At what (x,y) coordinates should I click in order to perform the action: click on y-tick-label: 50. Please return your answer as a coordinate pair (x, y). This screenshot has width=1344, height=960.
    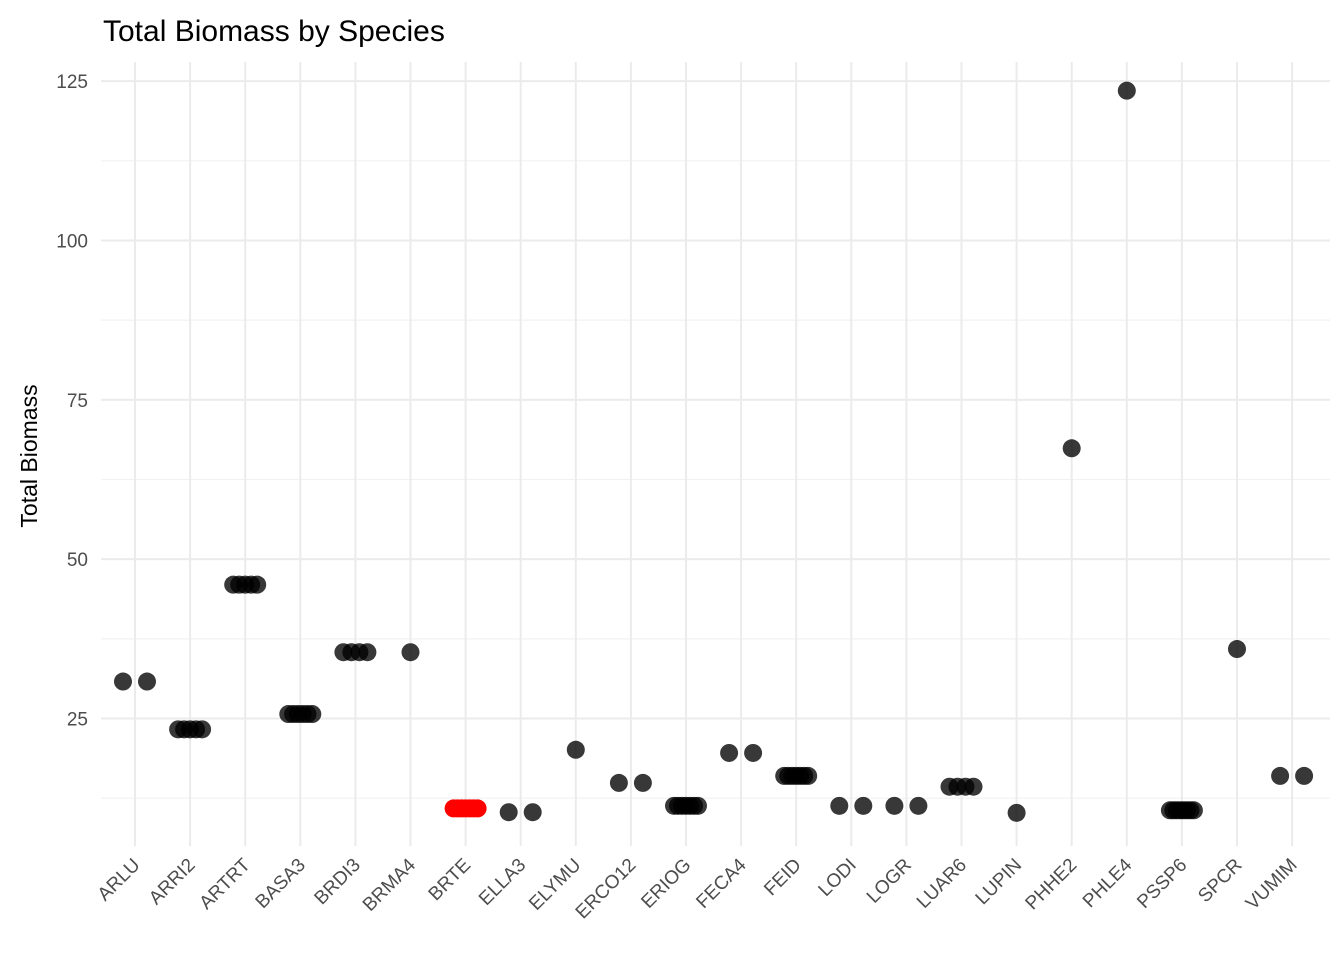
    Looking at the image, I should click on (77, 560).